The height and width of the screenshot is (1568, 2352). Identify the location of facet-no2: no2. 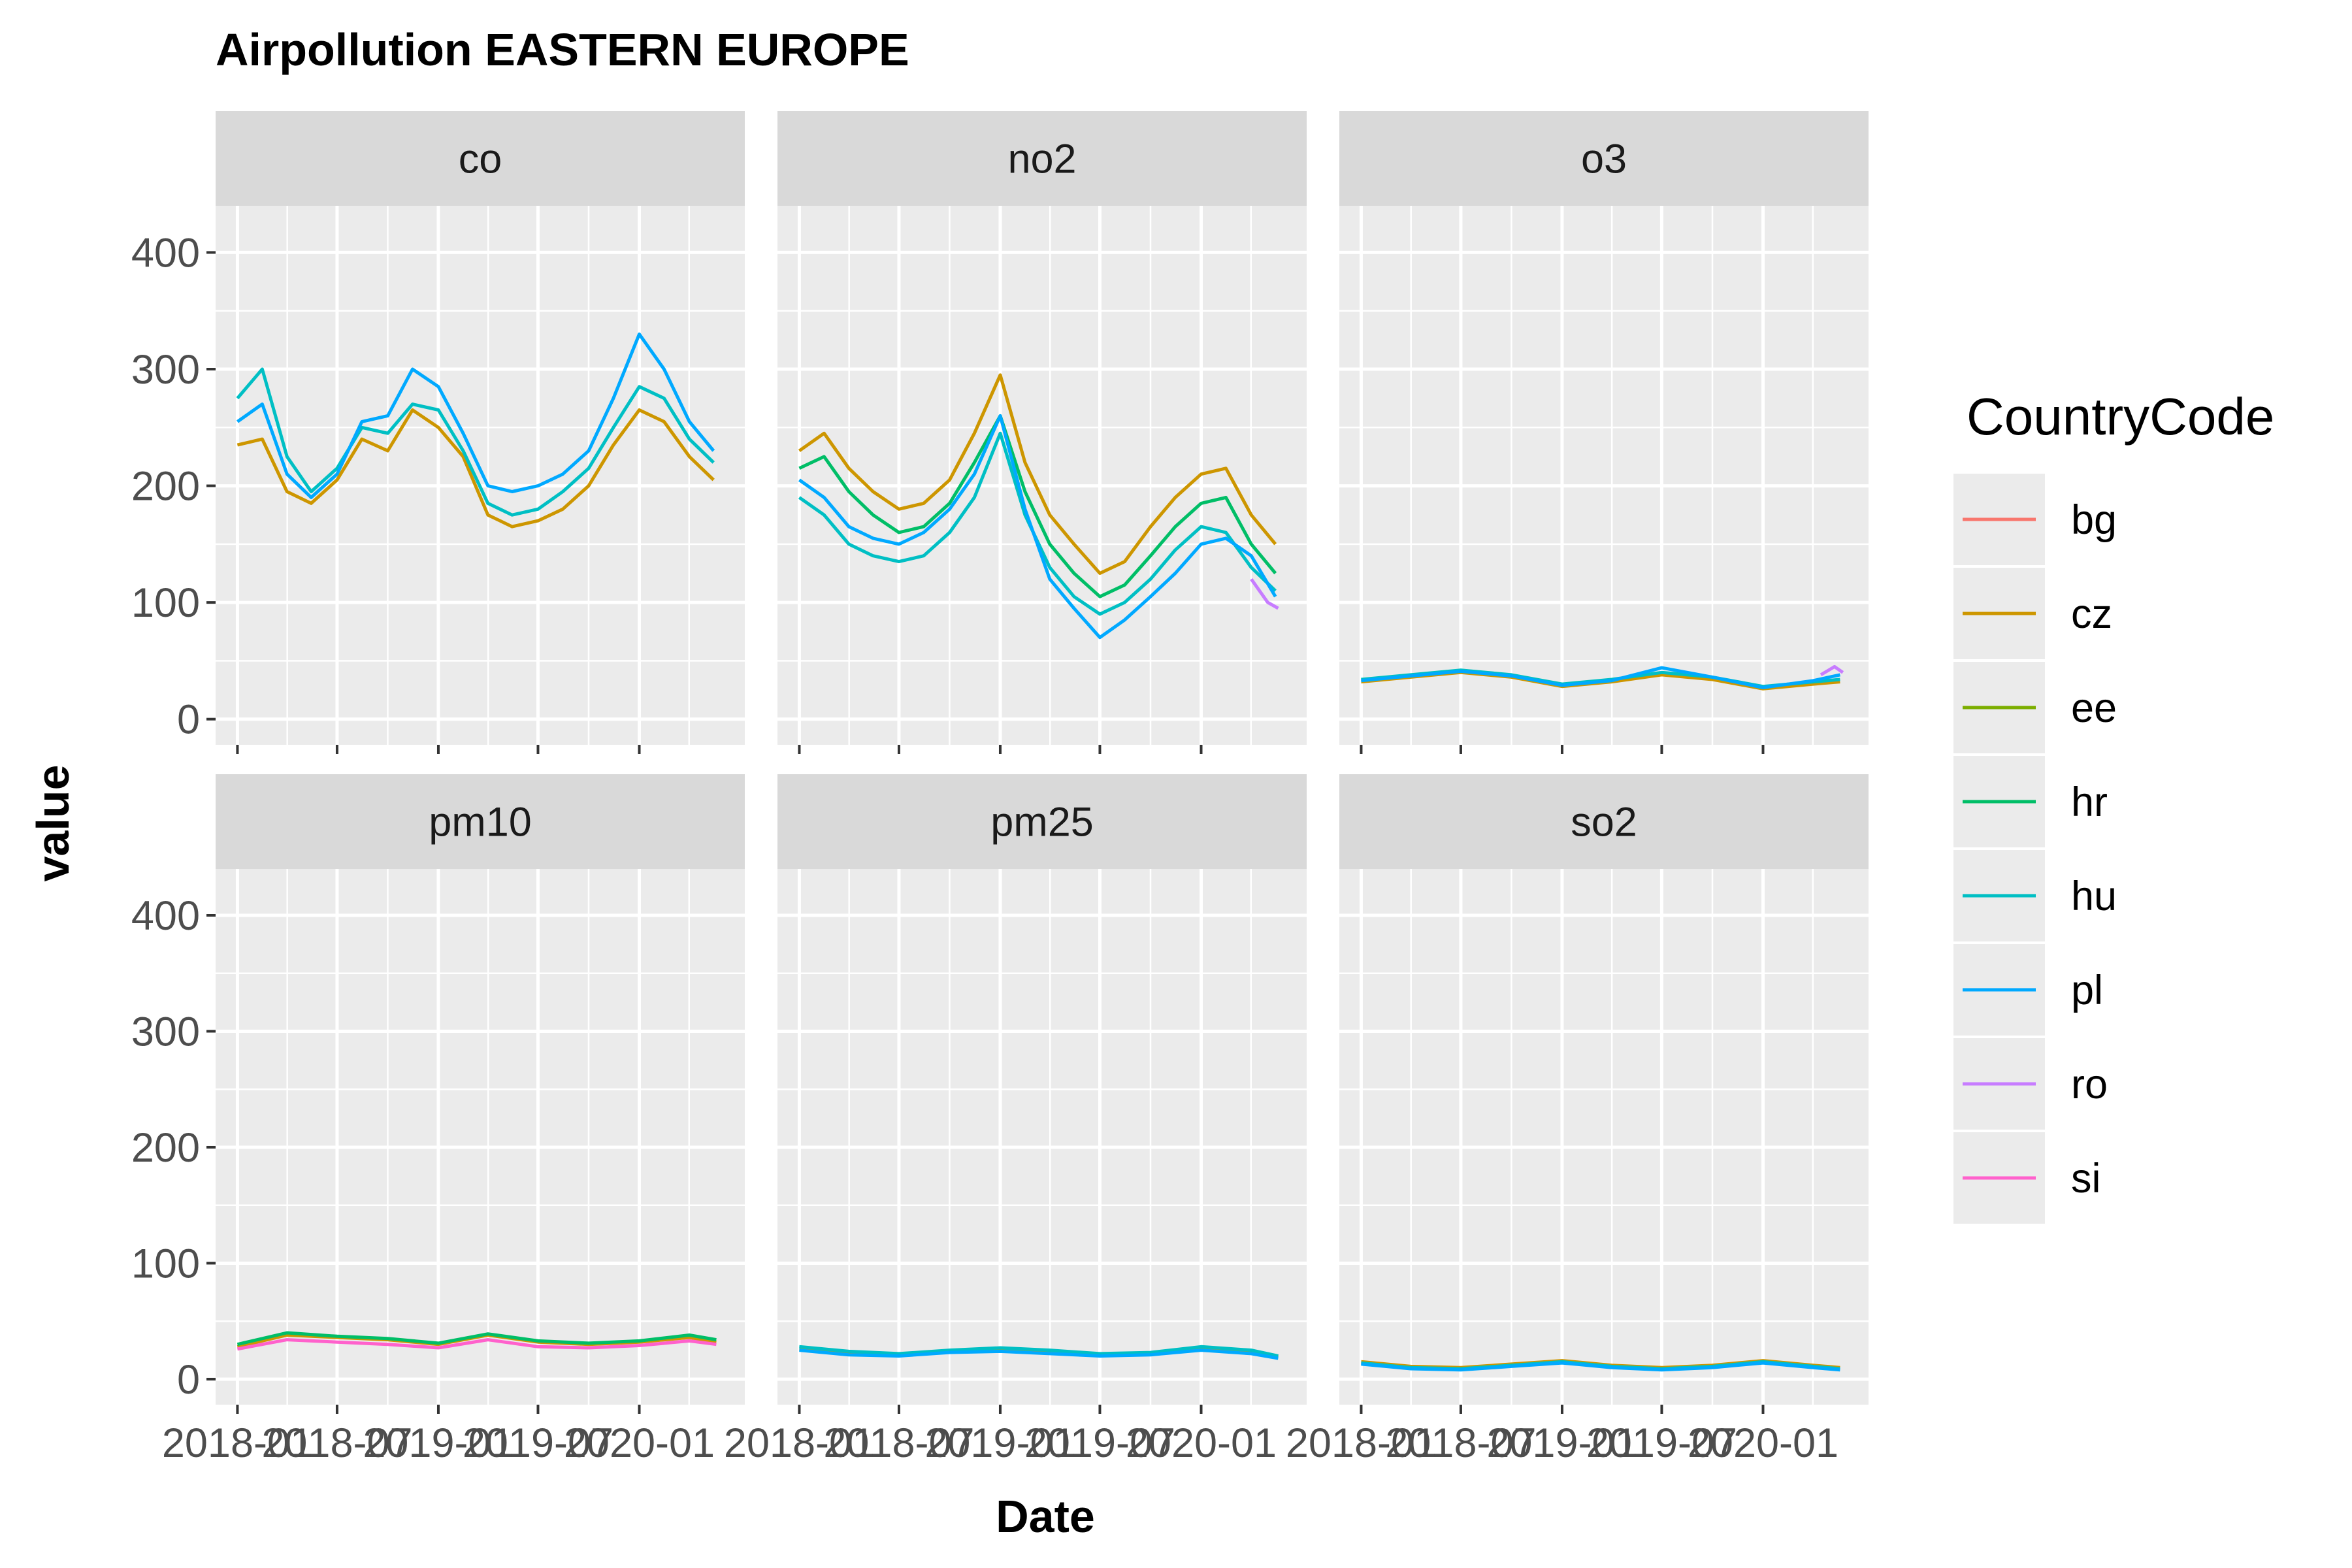
(1042, 432).